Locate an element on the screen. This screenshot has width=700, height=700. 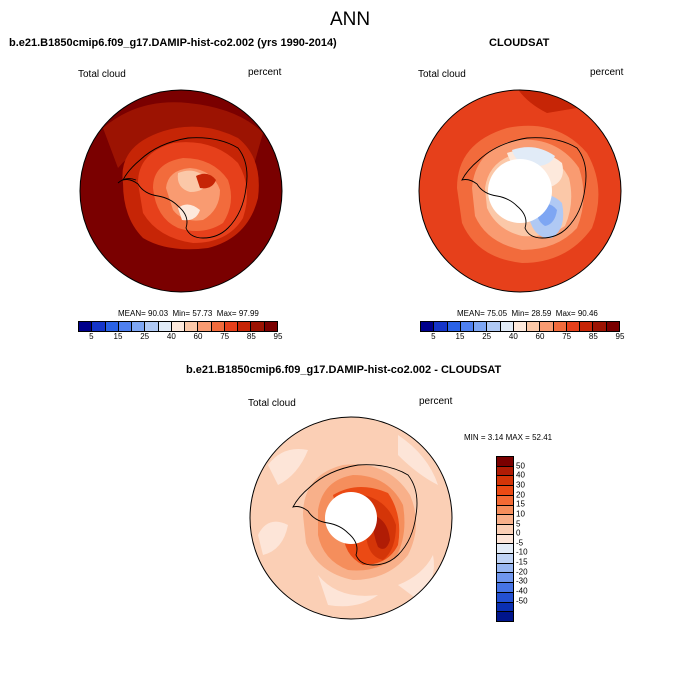
obs-min-value: 28.59 is located at coordinates (541, 313).